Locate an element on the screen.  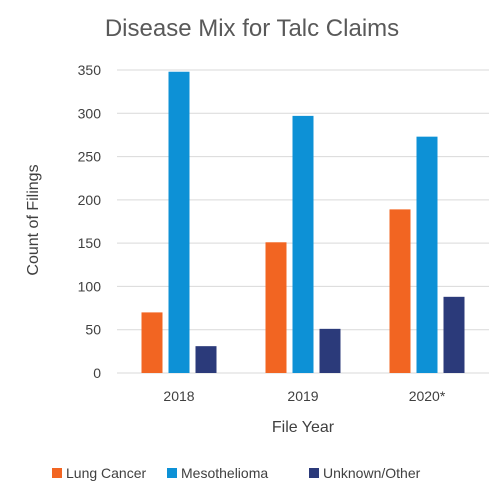
y-tick-label: 200 is located at coordinates (90, 200).